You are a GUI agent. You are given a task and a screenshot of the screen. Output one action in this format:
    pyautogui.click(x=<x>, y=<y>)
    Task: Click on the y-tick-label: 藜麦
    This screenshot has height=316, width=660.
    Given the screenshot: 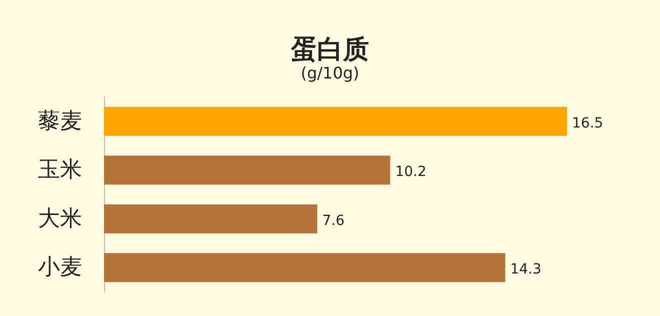 What is the action you would take?
    pyautogui.click(x=60, y=121)
    